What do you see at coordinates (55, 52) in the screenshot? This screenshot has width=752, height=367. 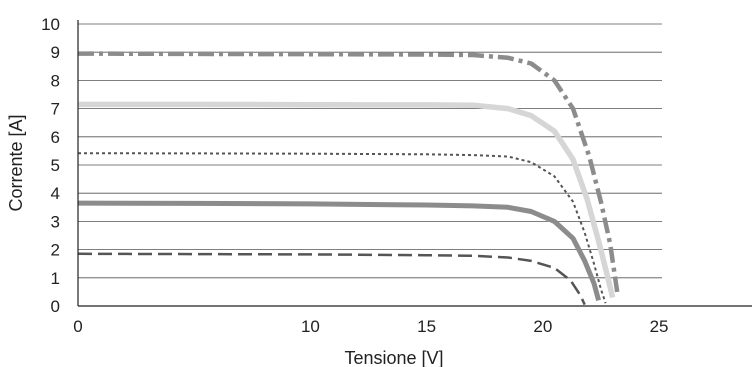 I see `y-tick-label-9: 9` at bounding box center [55, 52].